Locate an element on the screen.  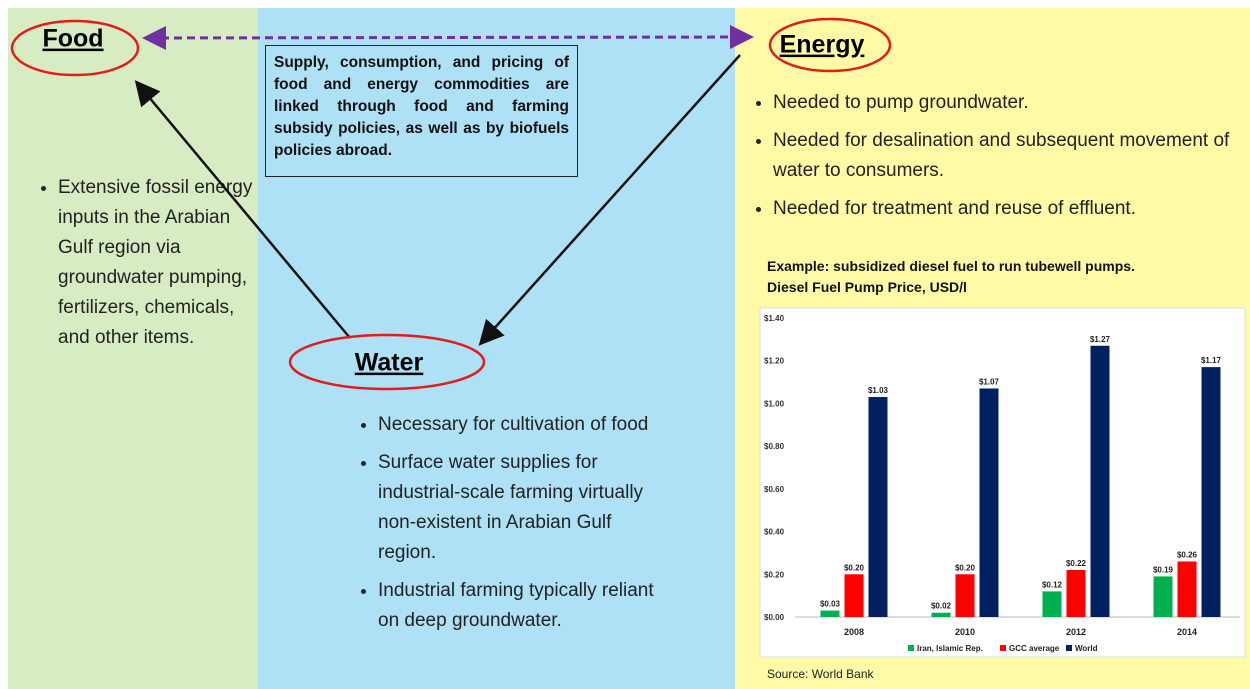
value-label: $0.03 is located at coordinates (830, 604).